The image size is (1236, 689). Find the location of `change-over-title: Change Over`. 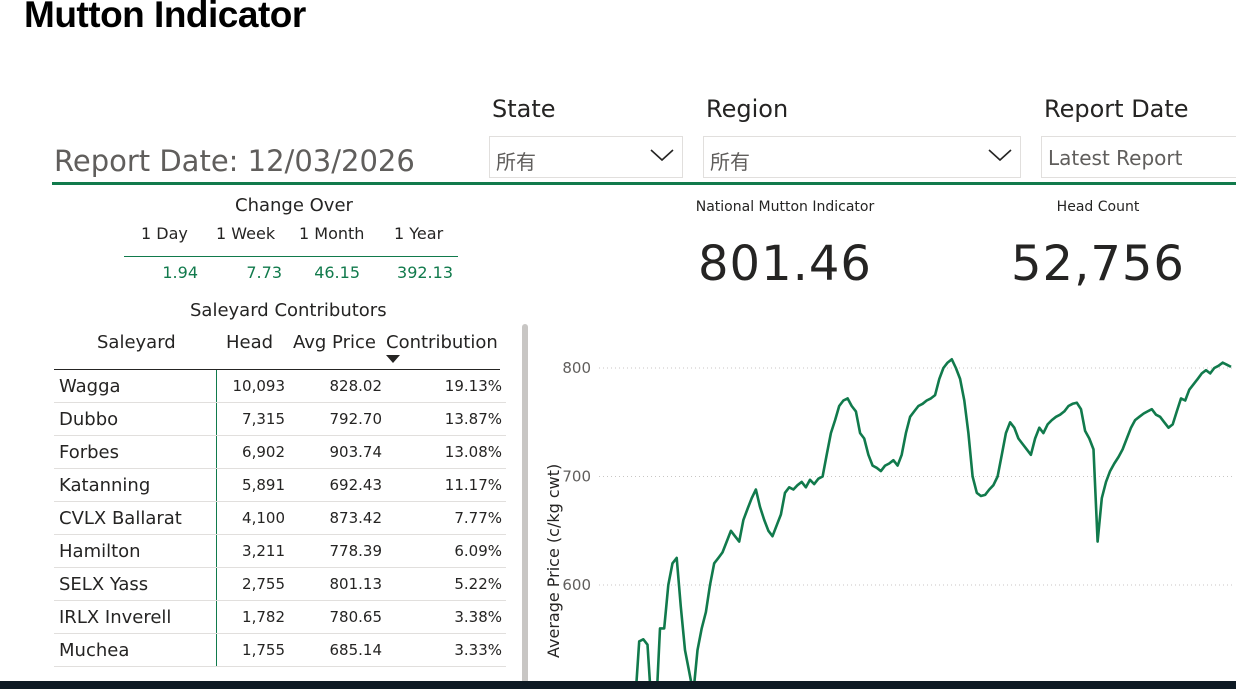

change-over-title: Change Over is located at coordinates (294, 205).